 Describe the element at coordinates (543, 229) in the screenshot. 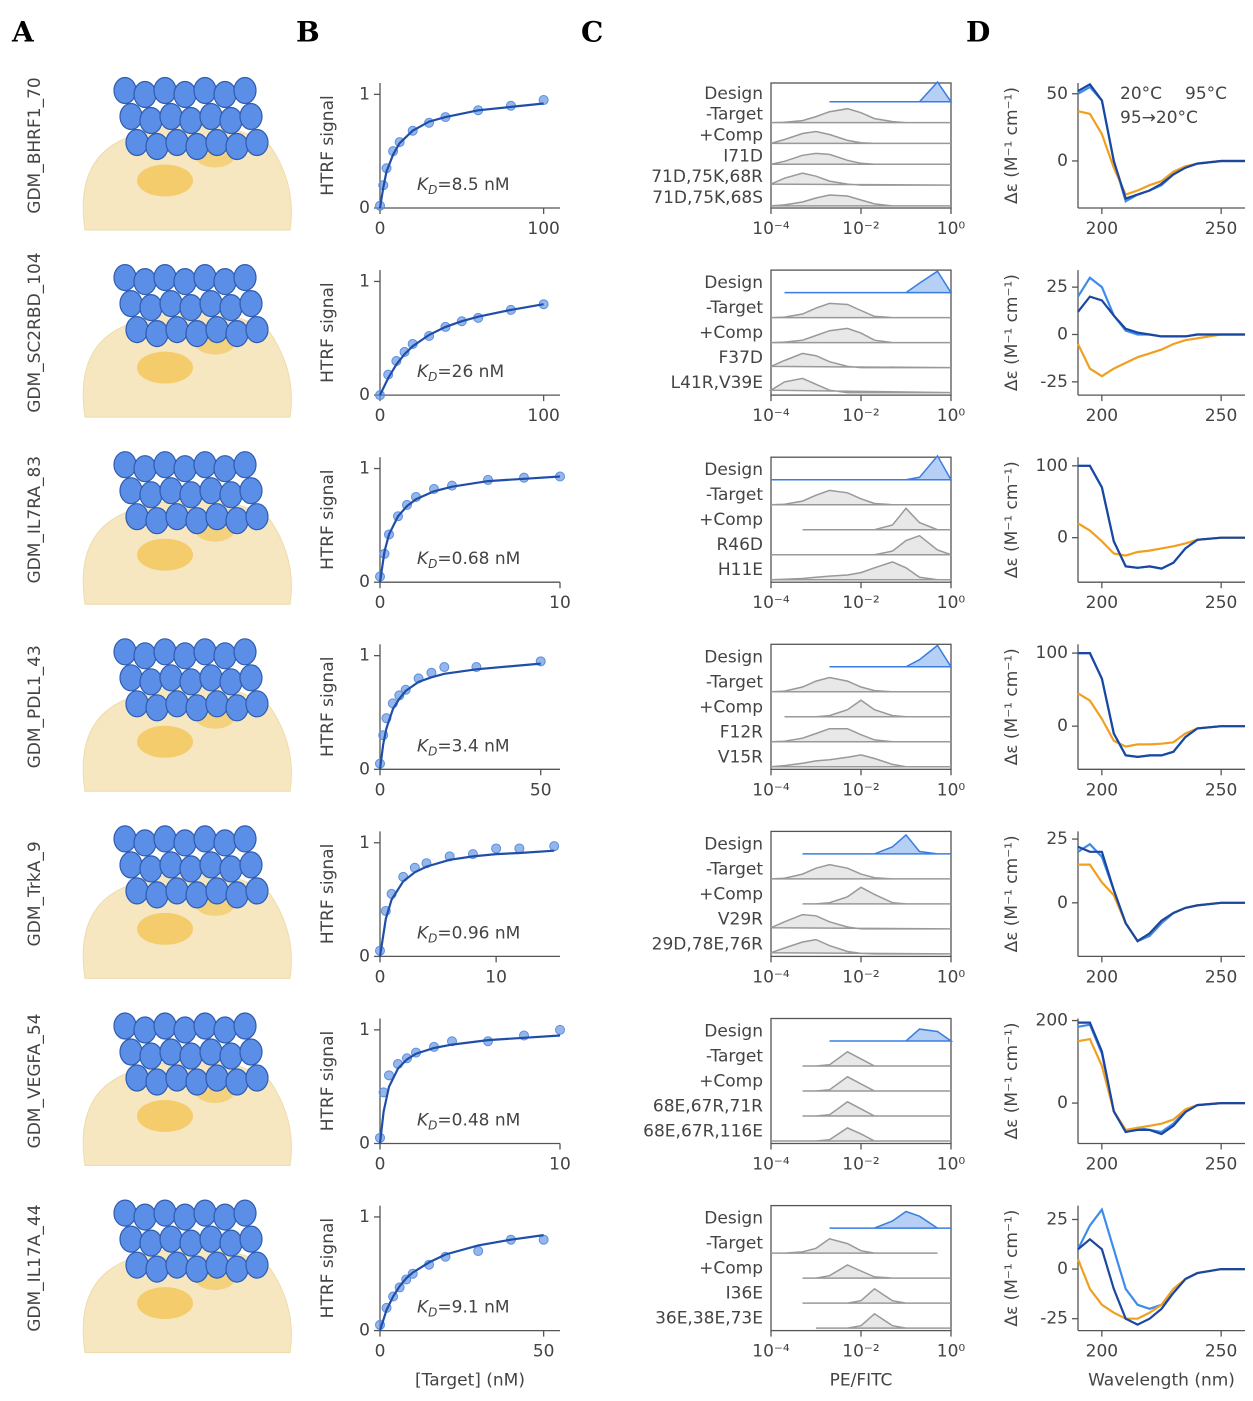

I see `x-tick-label: 100` at that location.